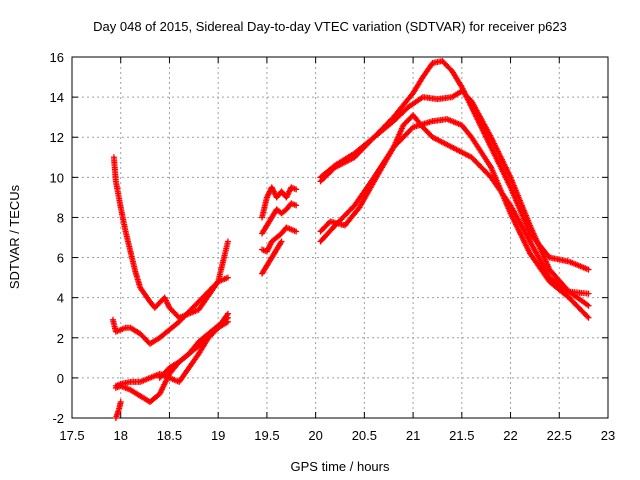 The image size is (640, 480). I want to click on y-tick-label: 12, so click(57, 137).